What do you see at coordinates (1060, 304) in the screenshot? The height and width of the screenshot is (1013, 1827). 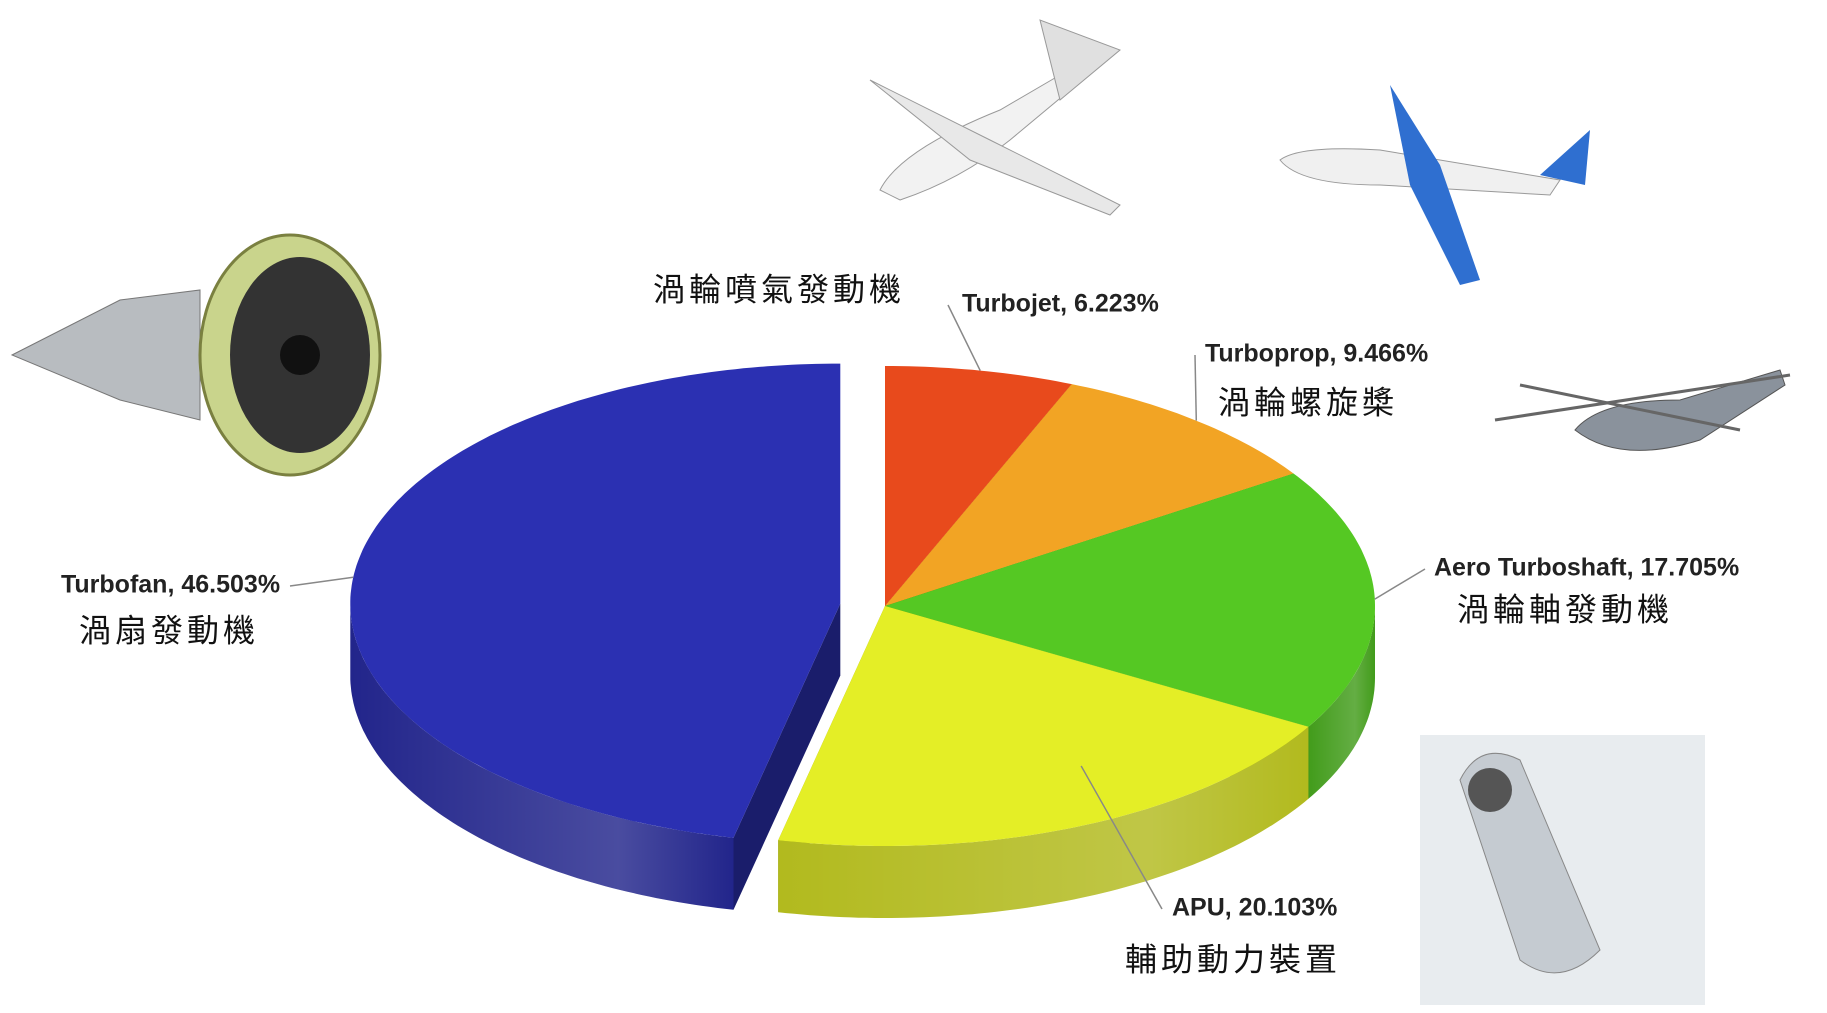 I see `slice-label: Turbojet, 6.223%` at bounding box center [1060, 304].